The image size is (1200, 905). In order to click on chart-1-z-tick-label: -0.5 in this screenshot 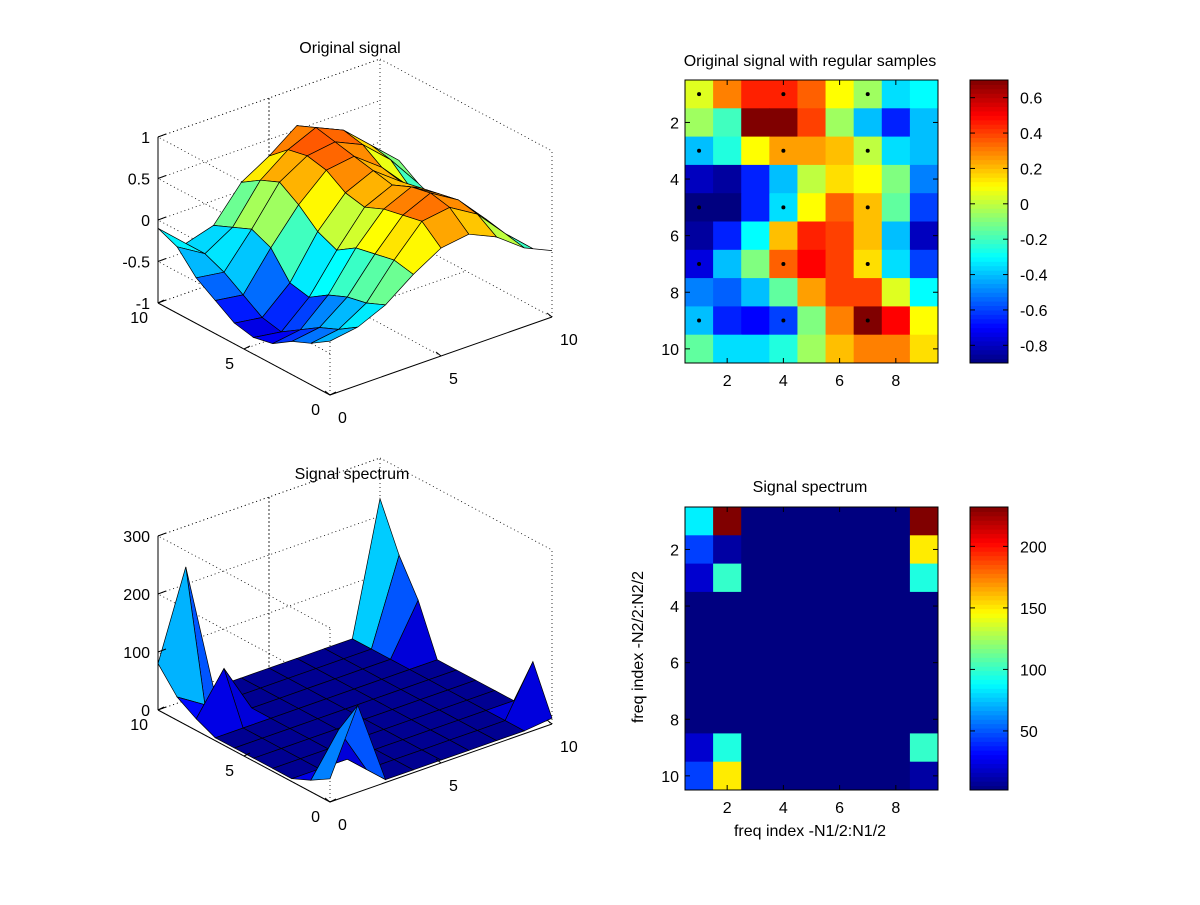, I will do `click(136, 263)`.